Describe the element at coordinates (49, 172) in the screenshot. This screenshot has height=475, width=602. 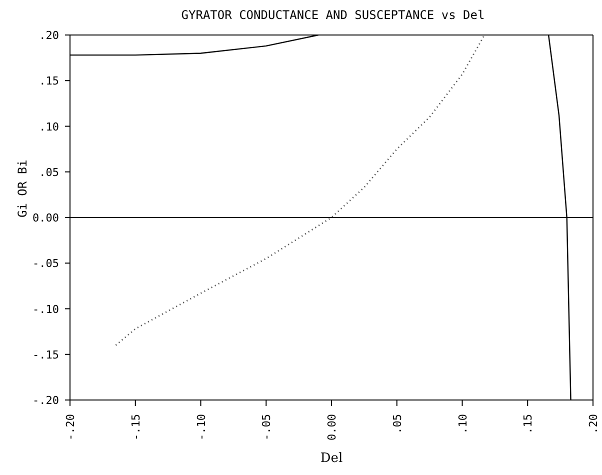
I see `y-tick-label: .05` at that location.